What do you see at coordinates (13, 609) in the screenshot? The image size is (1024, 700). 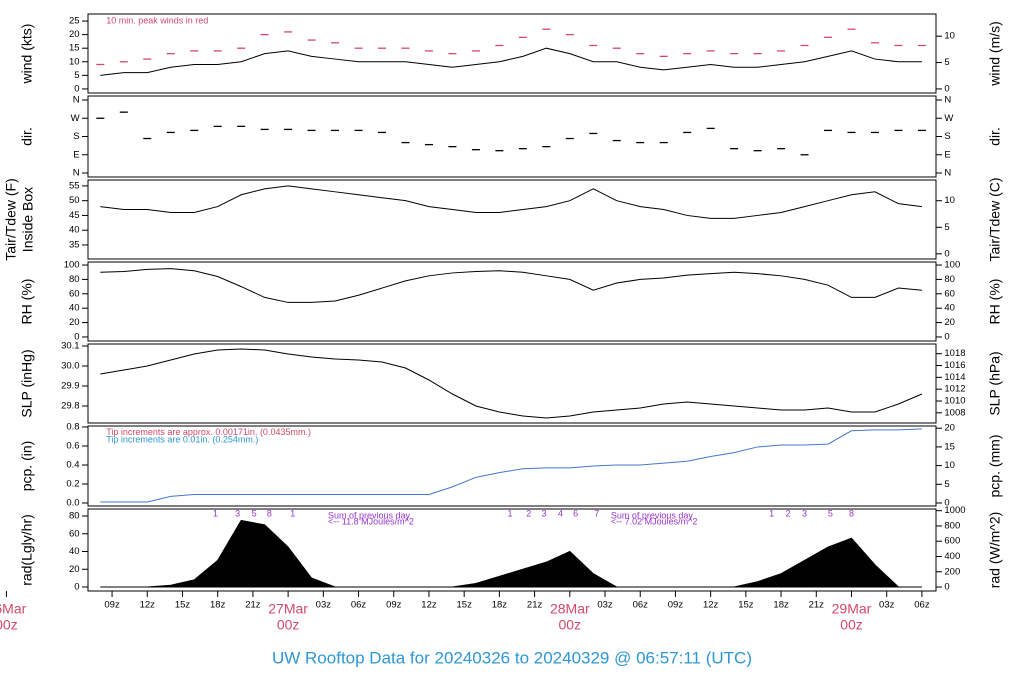 I see `date-label: 26Mar` at bounding box center [13, 609].